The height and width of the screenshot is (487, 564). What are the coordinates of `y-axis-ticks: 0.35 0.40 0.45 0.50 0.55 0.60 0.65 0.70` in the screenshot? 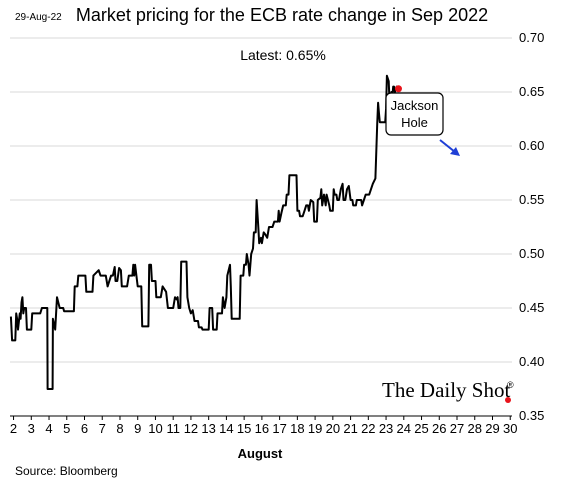 It's located at (531, 226).